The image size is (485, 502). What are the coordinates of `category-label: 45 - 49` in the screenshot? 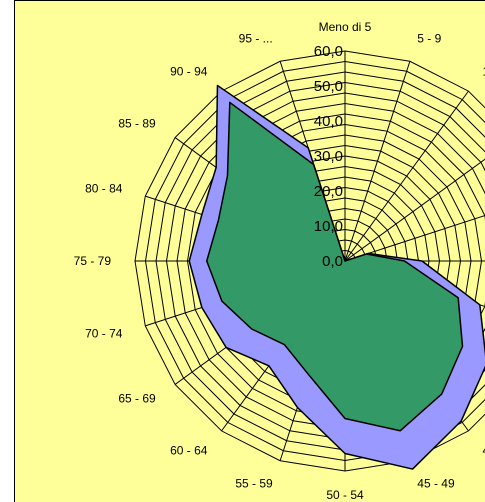 It's located at (436, 484).